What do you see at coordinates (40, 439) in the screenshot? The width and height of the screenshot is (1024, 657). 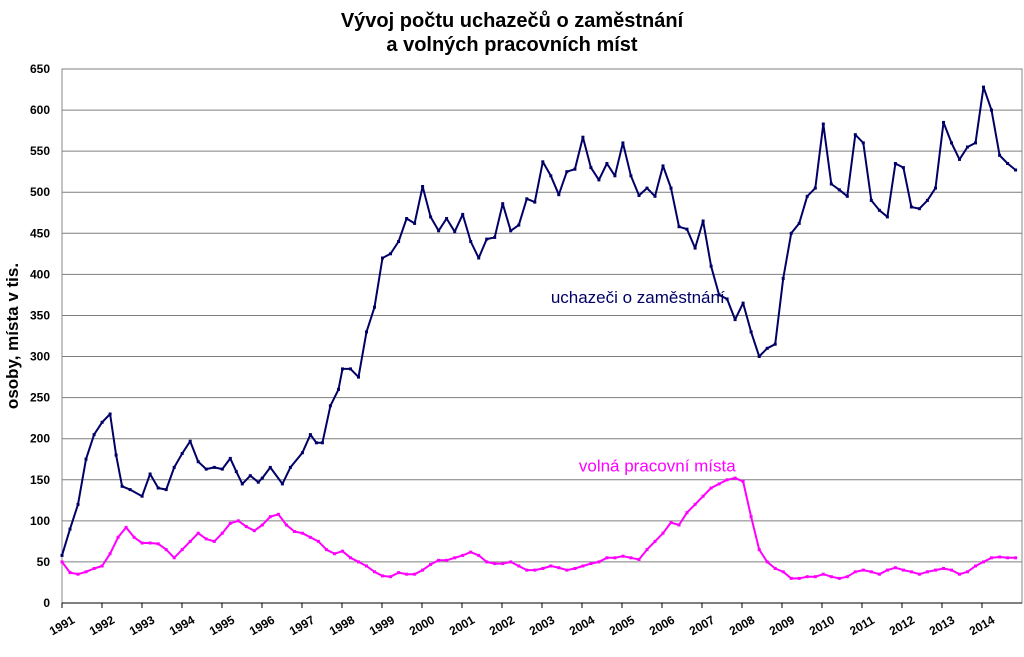 I see `y-tick-label: 200` at bounding box center [40, 439].